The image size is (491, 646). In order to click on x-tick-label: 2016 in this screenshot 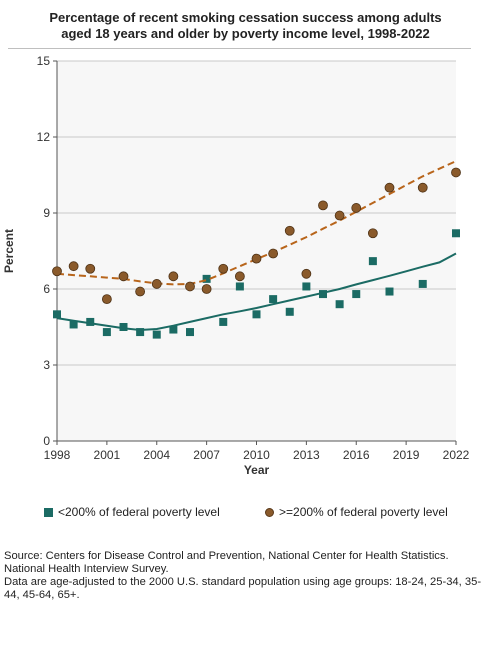, I will do `click(356, 455)`.